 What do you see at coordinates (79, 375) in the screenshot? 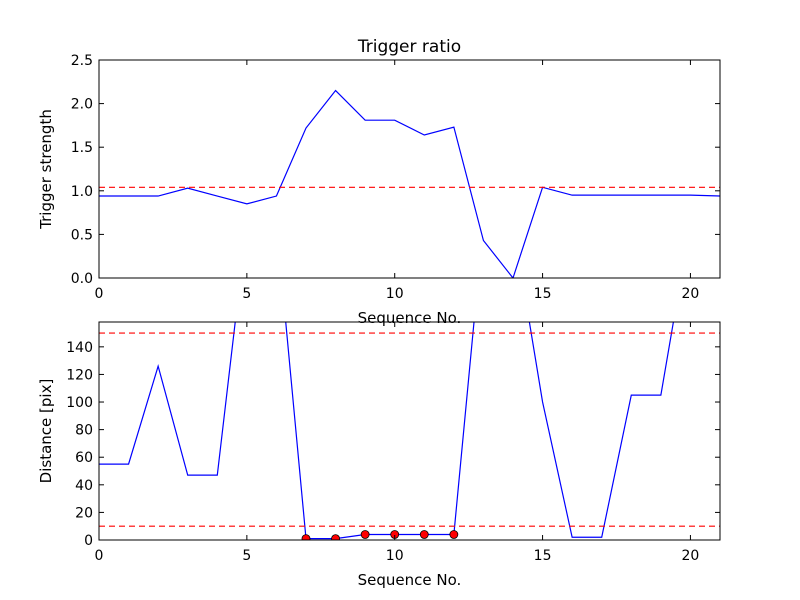
I see `bottom-y-tick-label: 120` at bounding box center [79, 375].